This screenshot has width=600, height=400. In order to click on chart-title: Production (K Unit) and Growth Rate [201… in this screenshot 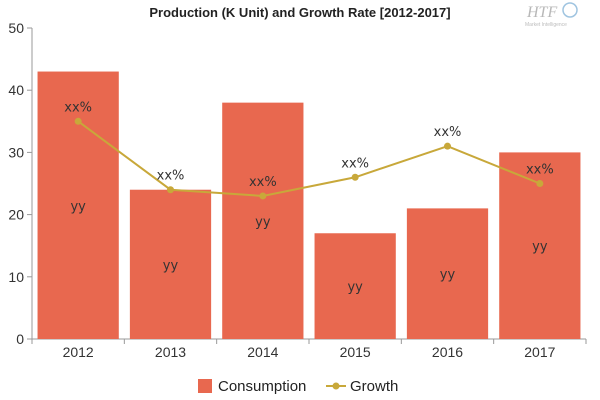, I will do `click(299, 12)`.